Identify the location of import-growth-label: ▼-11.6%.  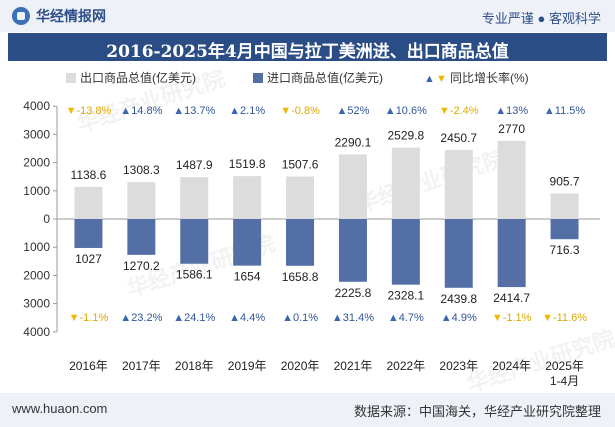
(564, 318).